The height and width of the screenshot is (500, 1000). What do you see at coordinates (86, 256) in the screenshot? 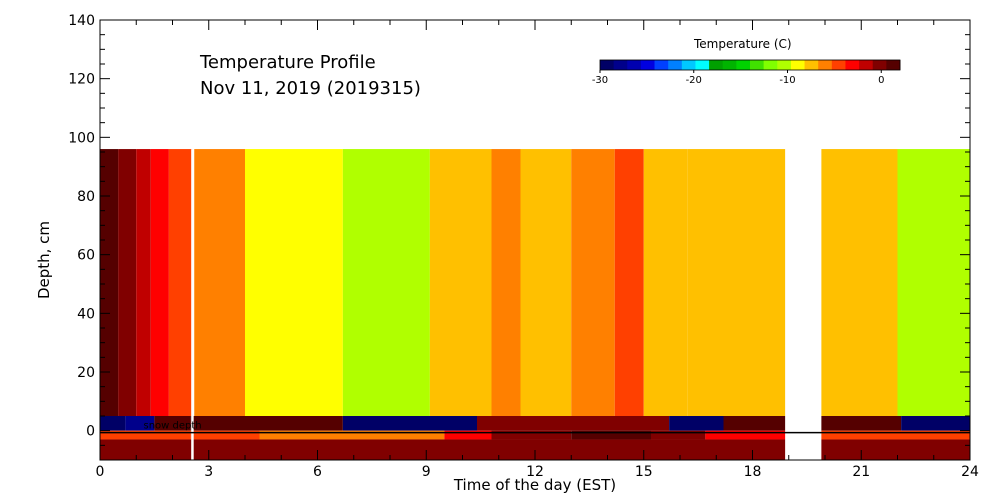
I see `y-tick-label: 60` at bounding box center [86, 256].